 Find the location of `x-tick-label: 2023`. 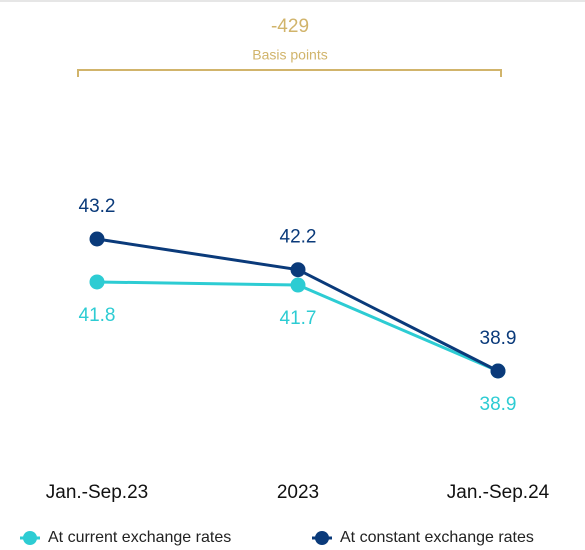

x-tick-label: 2023 is located at coordinates (298, 492).